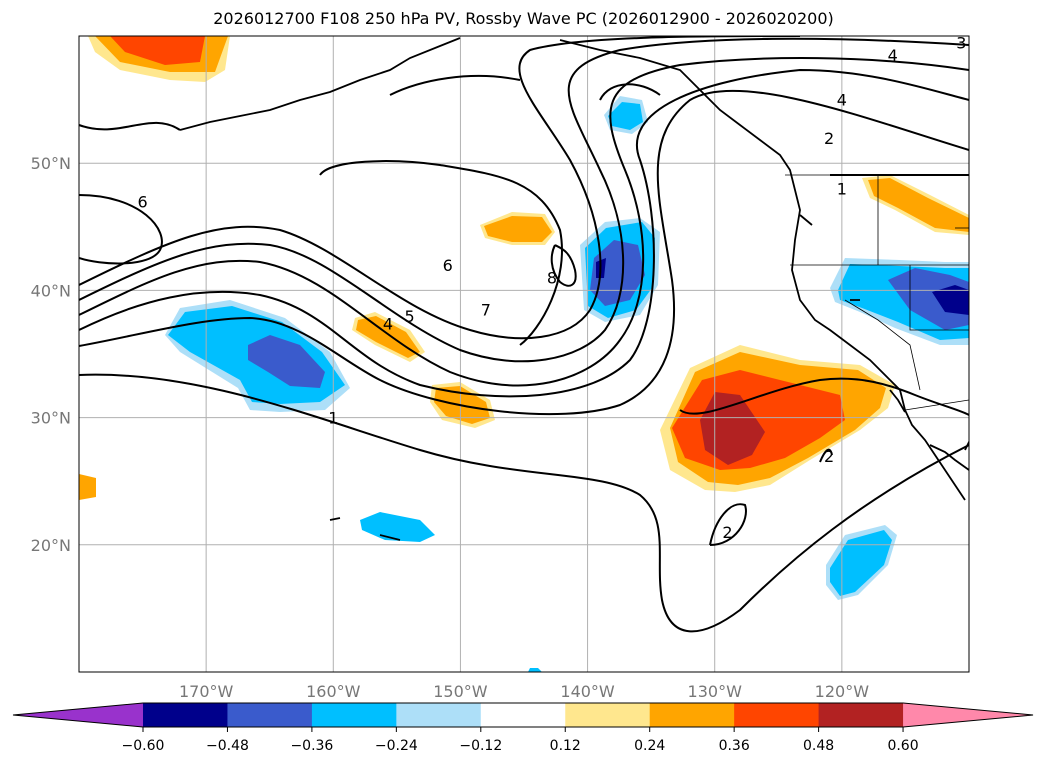 The width and height of the screenshot is (1047, 765). I want to click on colorbar-tick-label: 0.24, so click(649, 746).